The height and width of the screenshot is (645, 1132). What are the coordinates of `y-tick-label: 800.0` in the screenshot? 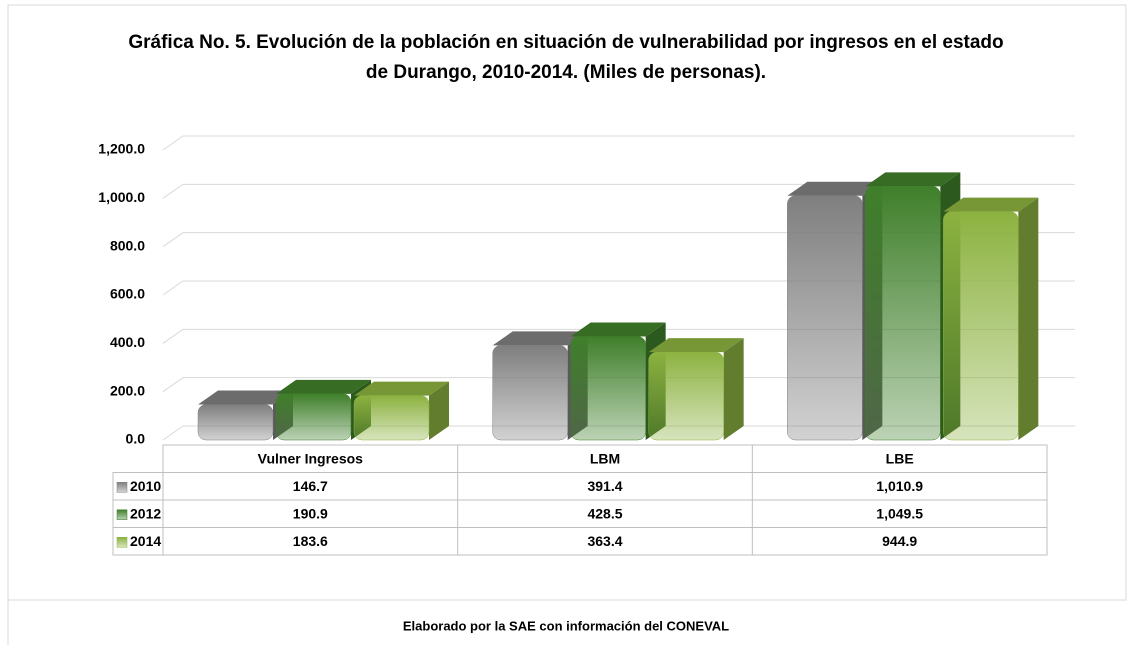 It's located at (127, 245).